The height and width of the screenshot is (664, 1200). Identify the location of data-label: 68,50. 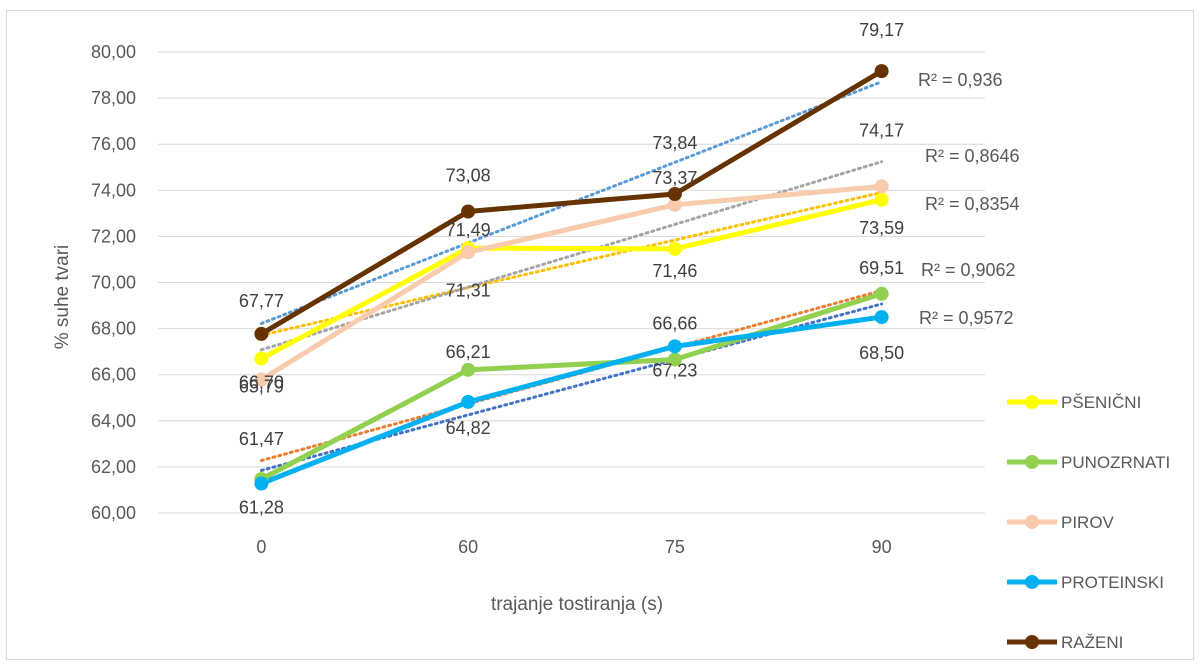
(881, 353).